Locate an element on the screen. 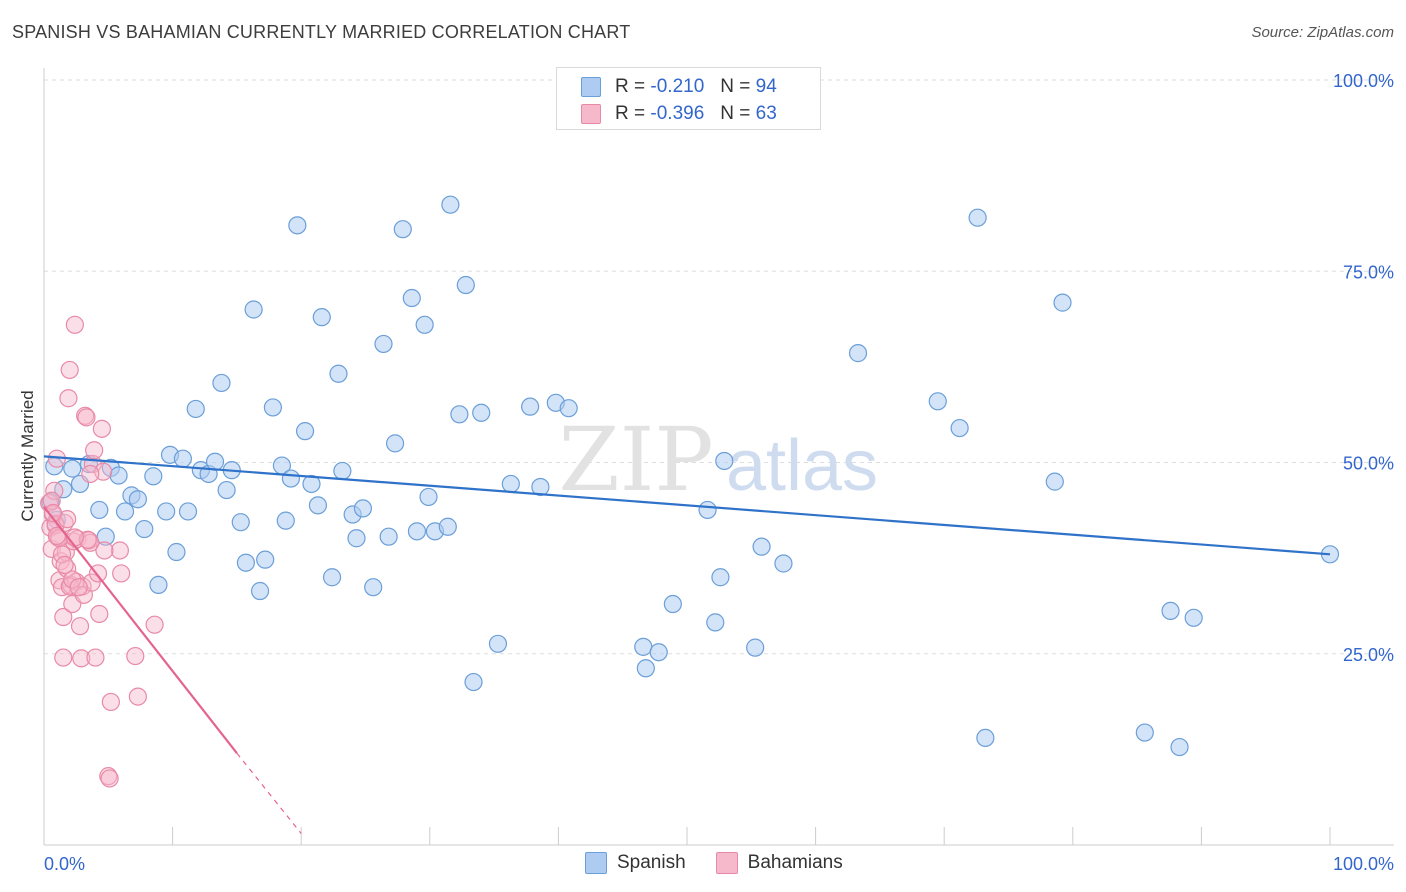  y-tick-label: 50.0% is located at coordinates (1368, 464).